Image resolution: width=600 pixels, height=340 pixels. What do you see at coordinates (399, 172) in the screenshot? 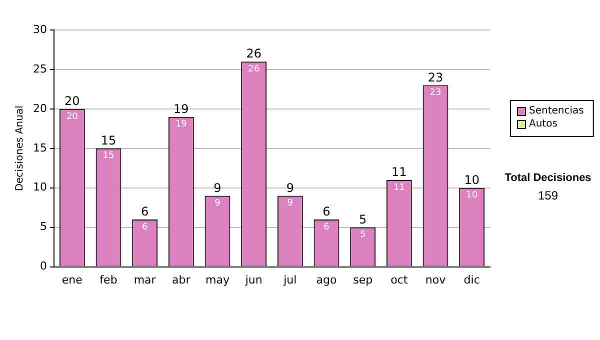
I see `total-label: 11` at bounding box center [399, 172].